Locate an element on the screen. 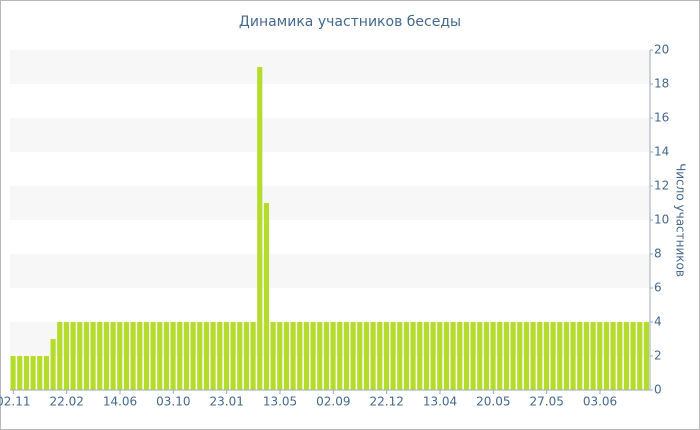 The height and width of the screenshot is (430, 700). y-axis-label: Число участников is located at coordinates (681, 220).